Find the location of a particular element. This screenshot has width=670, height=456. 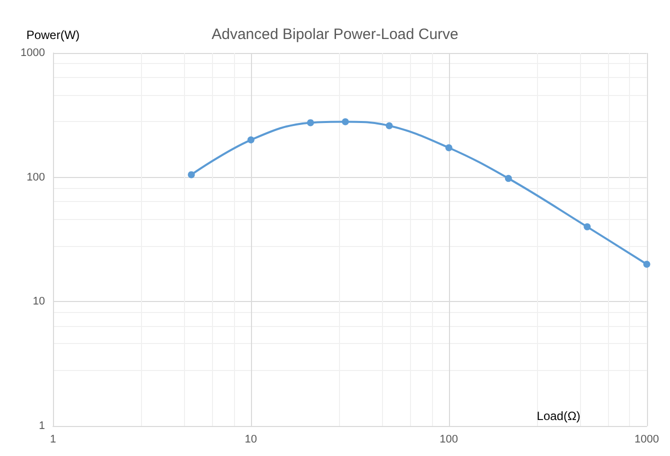

x-tick-label: 1000 is located at coordinates (647, 440).